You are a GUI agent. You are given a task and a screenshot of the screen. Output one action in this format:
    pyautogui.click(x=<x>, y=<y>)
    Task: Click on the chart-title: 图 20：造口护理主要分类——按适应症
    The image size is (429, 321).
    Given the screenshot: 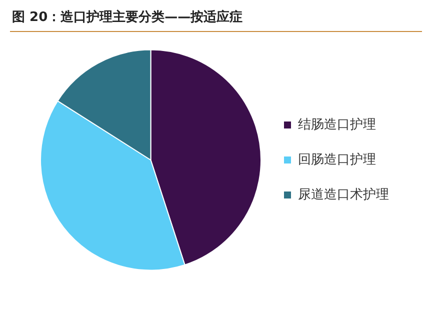 What is the action you would take?
    pyautogui.click(x=127, y=17)
    